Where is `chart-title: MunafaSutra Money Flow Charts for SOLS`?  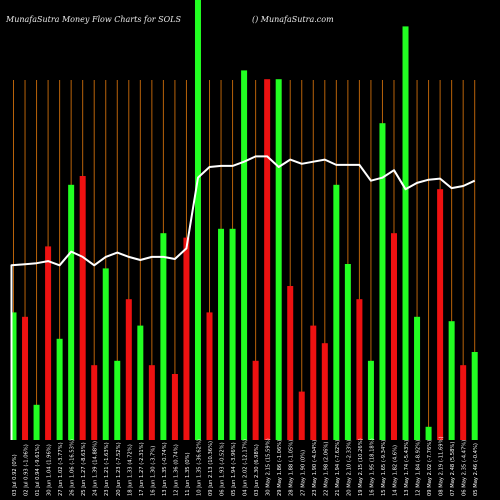
chart-title: MunafaSutra Money Flow Charts for SOLS is located at coordinates (93, 19).